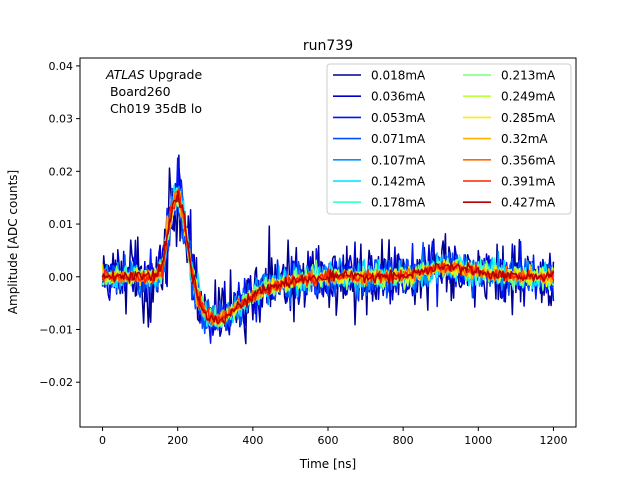 This screenshot has width=640, height=484. Describe the element at coordinates (403, 440) in the screenshot. I see `x-tick-label: 800` at that location.